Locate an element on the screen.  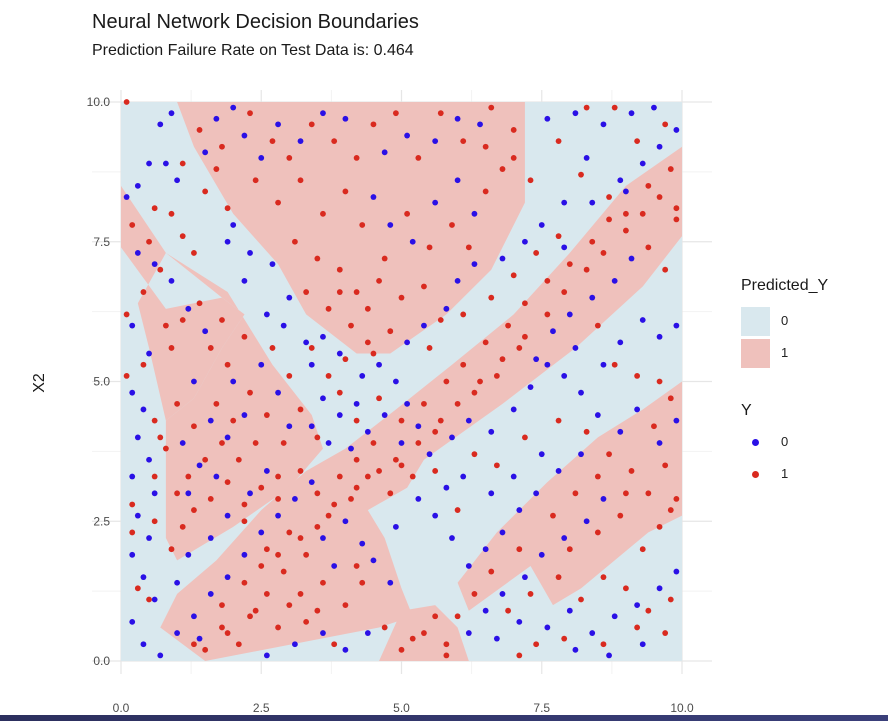
point-legend-item-0: 0 is located at coordinates (764, 442).